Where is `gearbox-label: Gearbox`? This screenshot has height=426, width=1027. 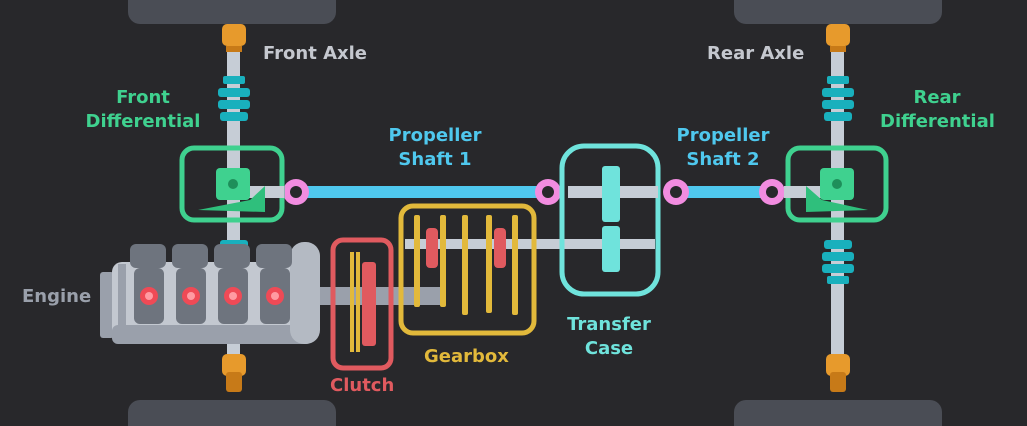 gearbox-label: Gearbox is located at coordinates (466, 356).